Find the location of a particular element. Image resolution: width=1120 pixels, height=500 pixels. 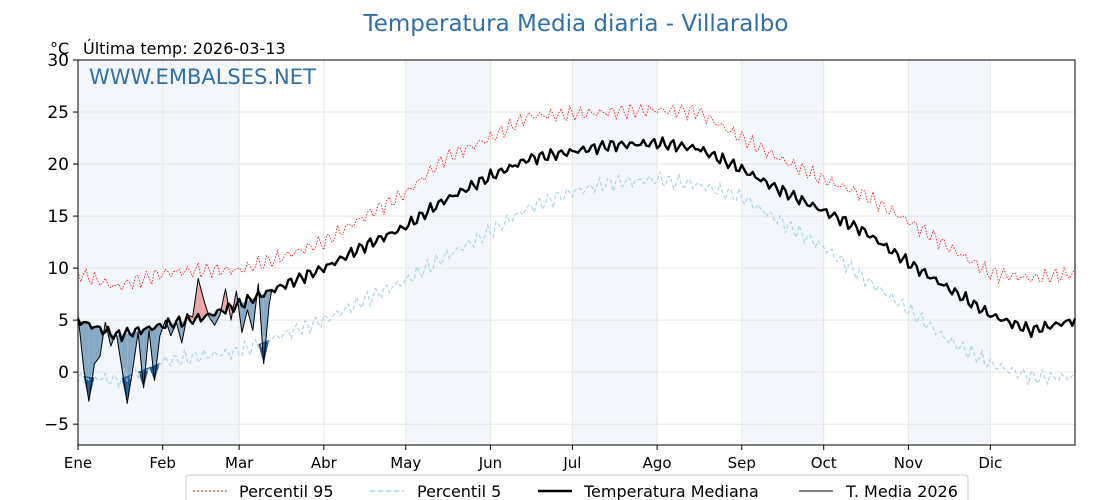

y-tick-label-25: 25 is located at coordinates (58, 113).